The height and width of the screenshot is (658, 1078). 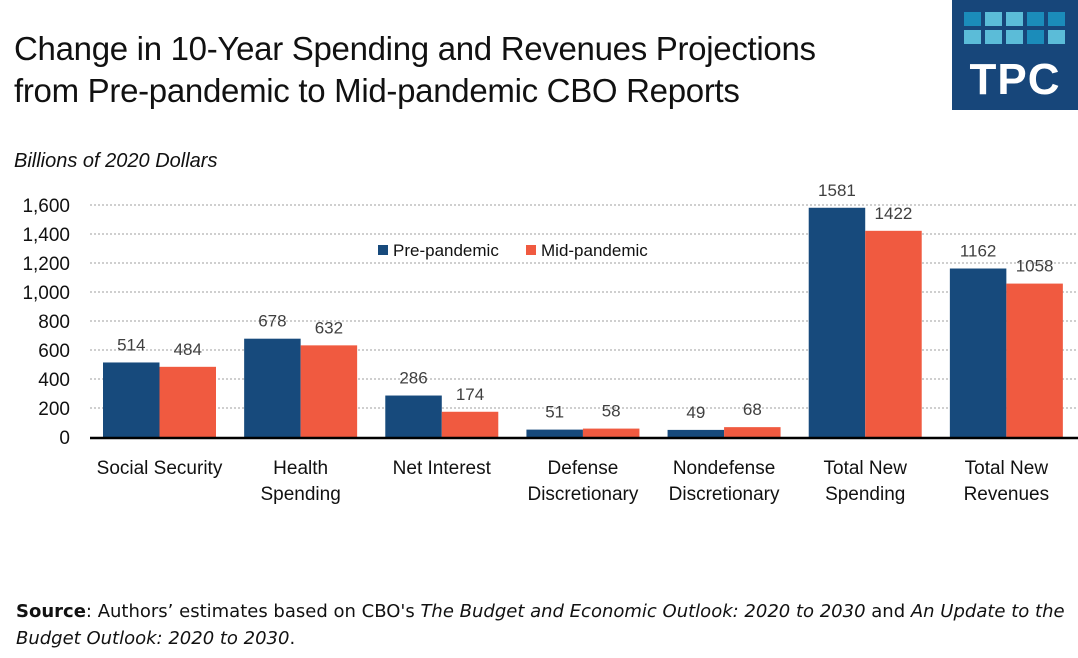 I want to click on tpc-logo: TPC, so click(x=1015, y=55).